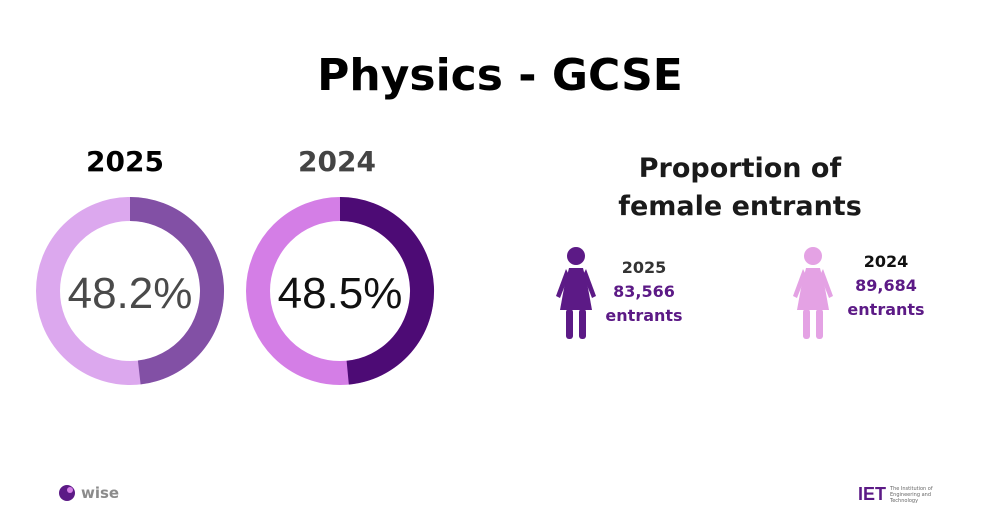 The image size is (1000, 525). What do you see at coordinates (340, 293) in the screenshot?
I see `donut-2024-value: 48.5%` at bounding box center [340, 293].